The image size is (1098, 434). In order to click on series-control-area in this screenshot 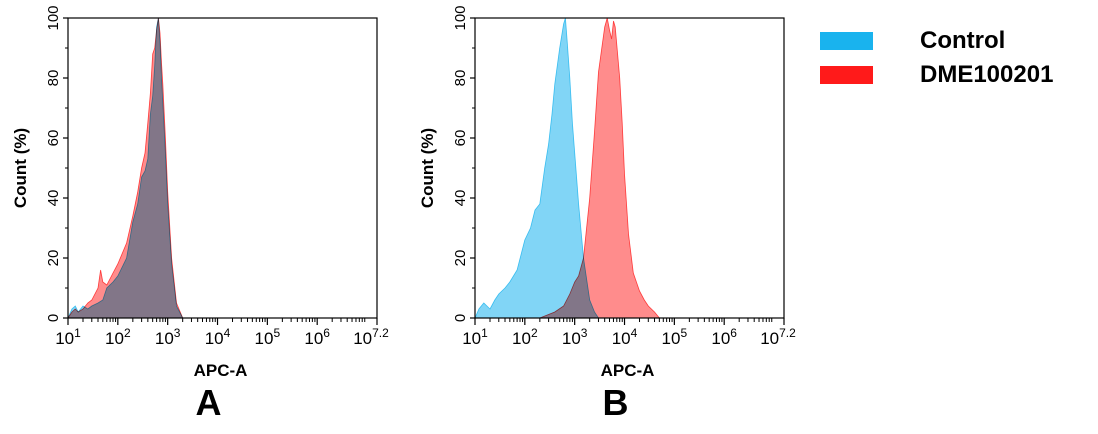, I will do `click(537, 168)`.